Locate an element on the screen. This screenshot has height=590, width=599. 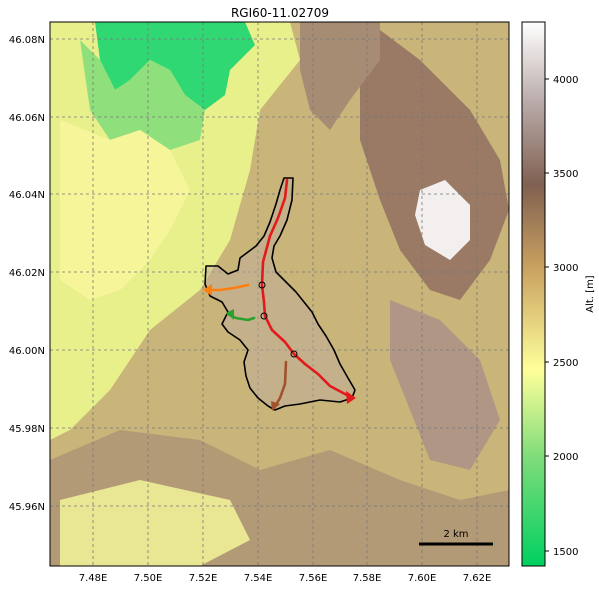
colorbar-tick-label: 3500 is located at coordinates (565, 174).